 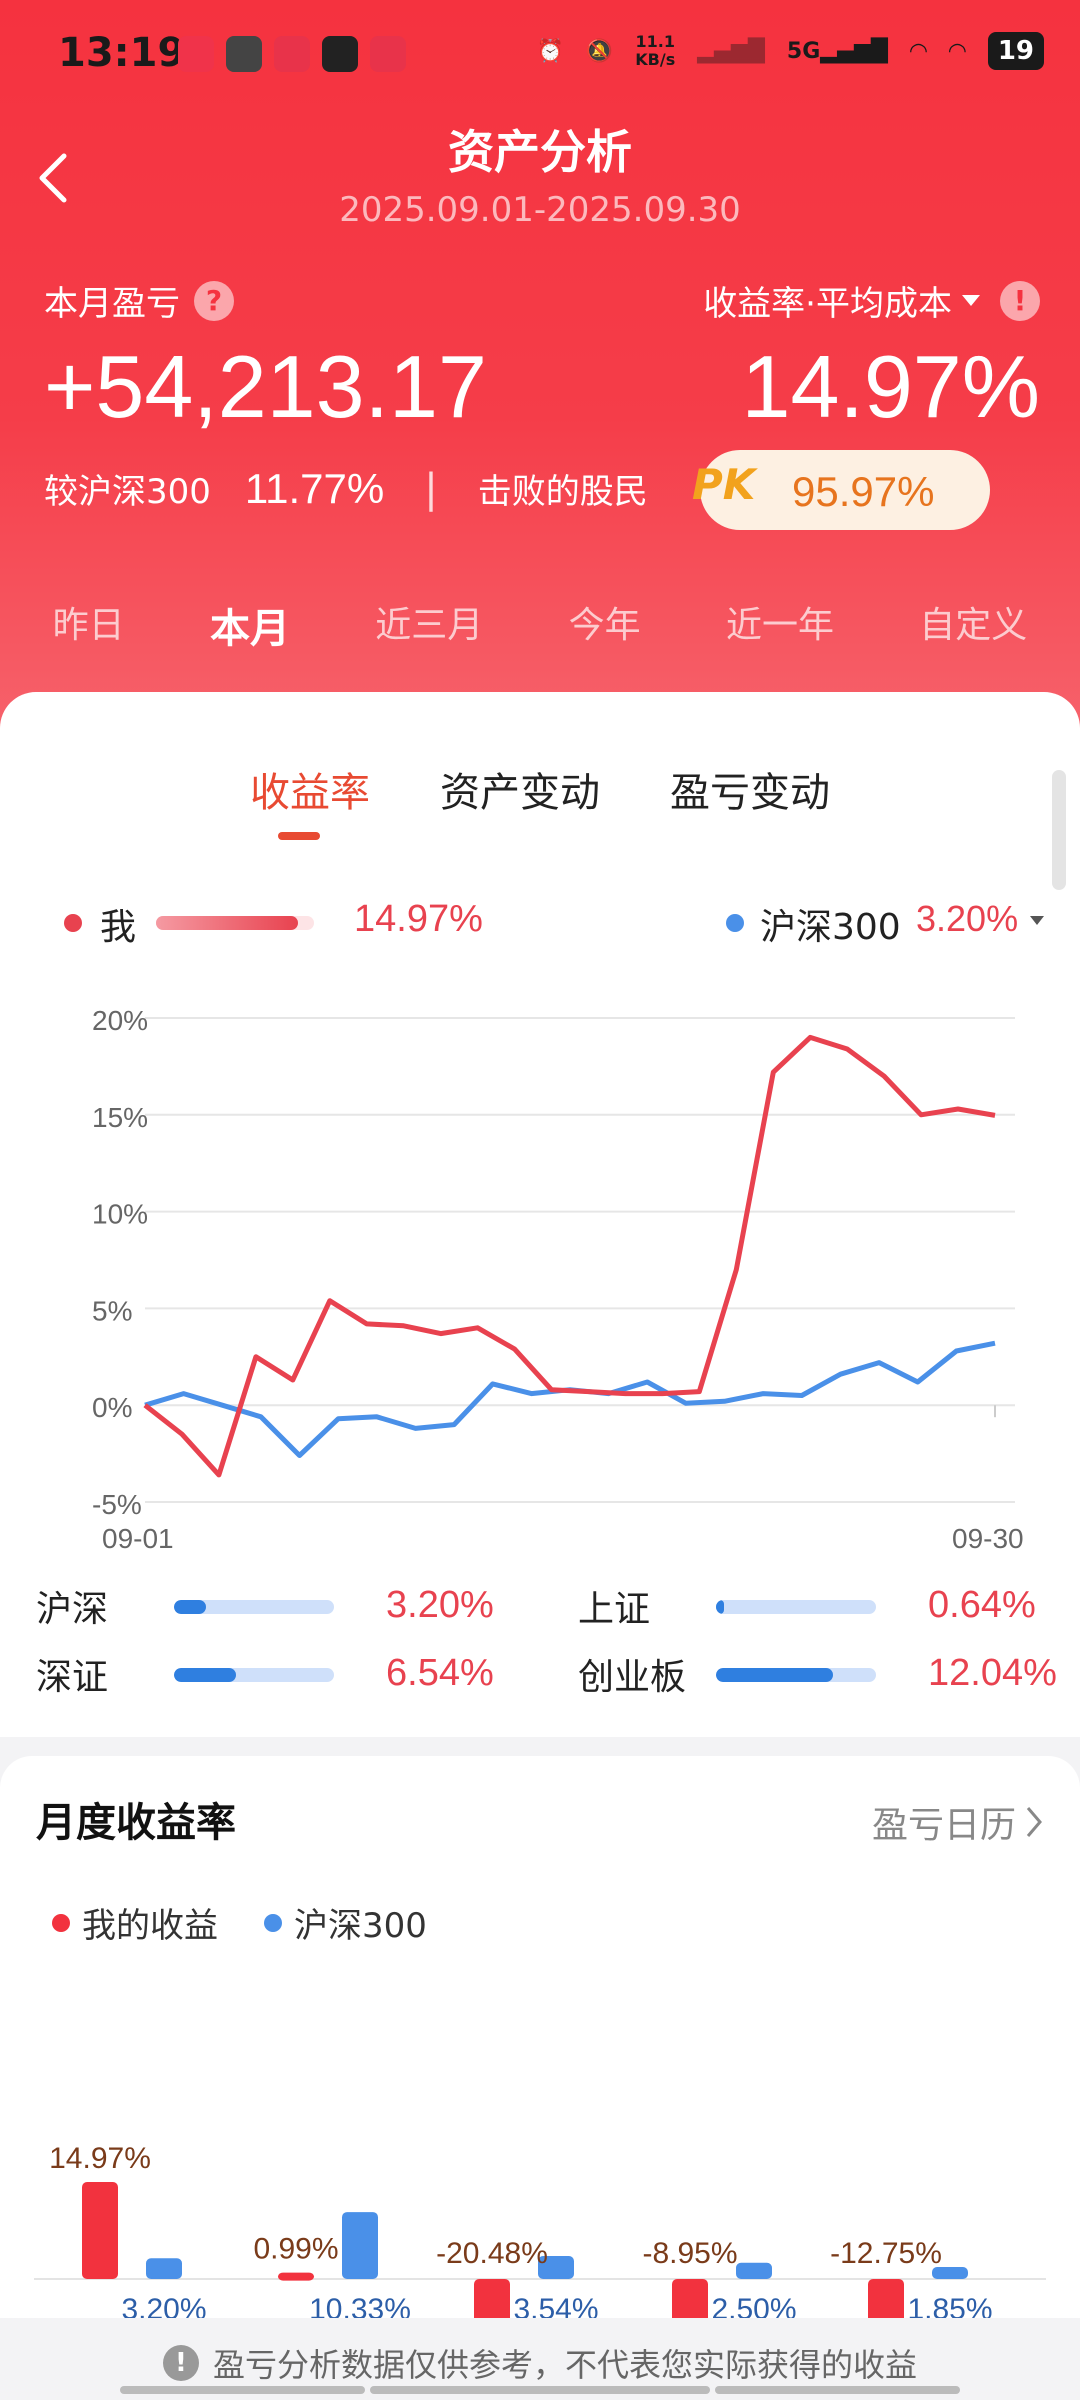 What do you see at coordinates (779, 625) in the screenshot?
I see `period-tab: 近一年` at bounding box center [779, 625].